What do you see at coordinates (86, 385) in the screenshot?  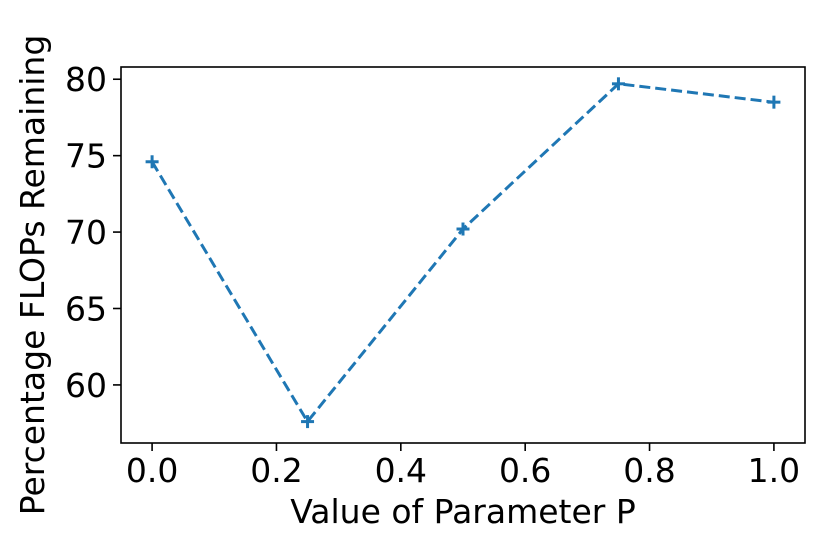 I see `y-tick-label: 60` at bounding box center [86, 385].